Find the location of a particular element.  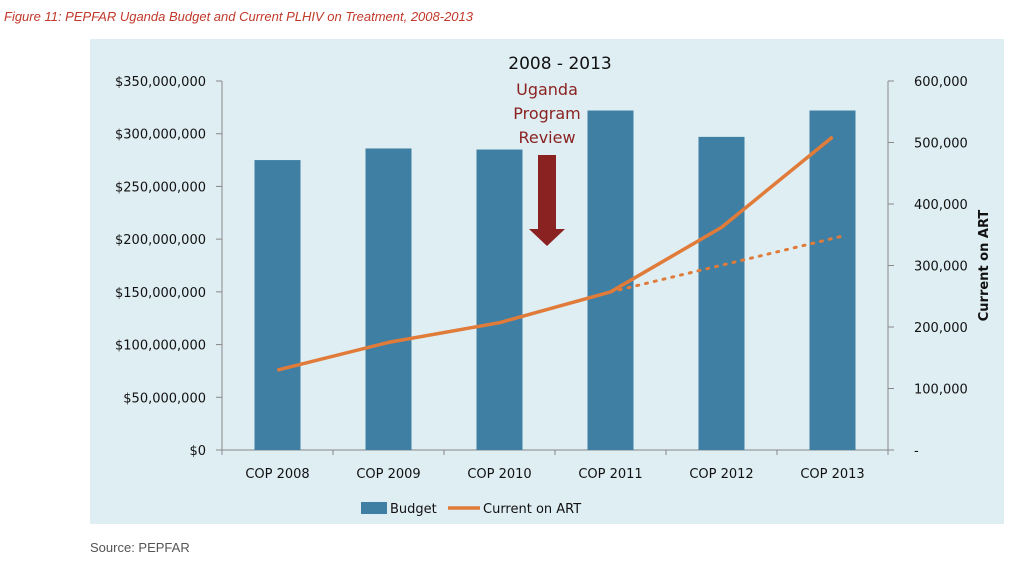

left-axis-tick-label: $0 is located at coordinates (197, 451).